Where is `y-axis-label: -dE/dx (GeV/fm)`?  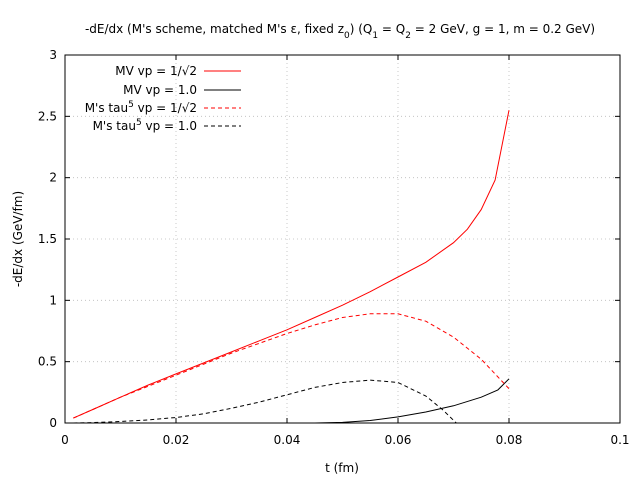
y-axis-label: -dE/dx (GeV/fm) is located at coordinates (18, 239).